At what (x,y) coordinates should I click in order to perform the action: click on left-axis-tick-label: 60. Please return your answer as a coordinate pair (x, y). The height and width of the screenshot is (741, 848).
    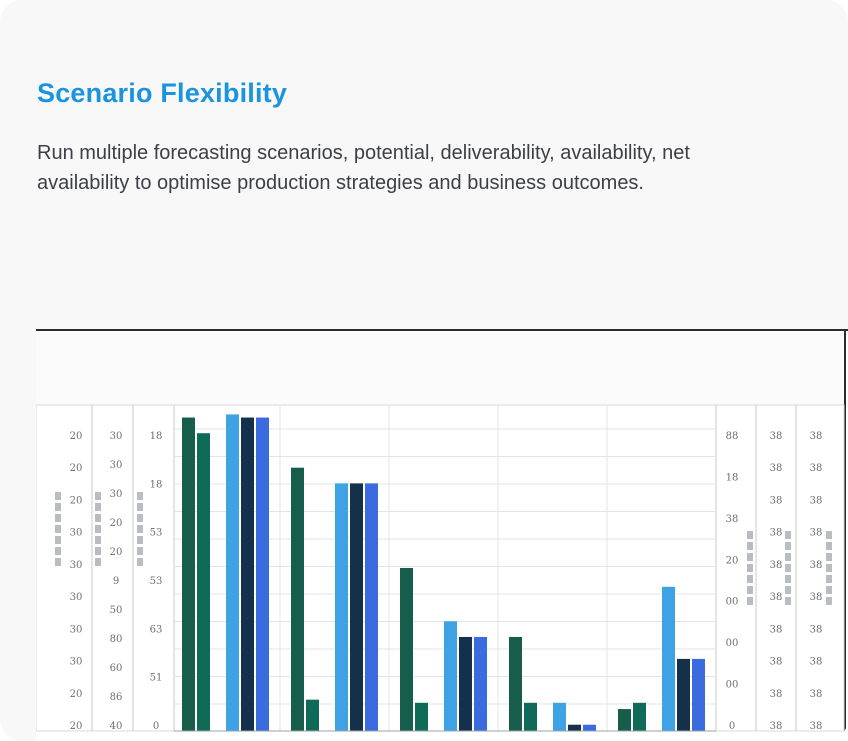
    Looking at the image, I should click on (116, 668).